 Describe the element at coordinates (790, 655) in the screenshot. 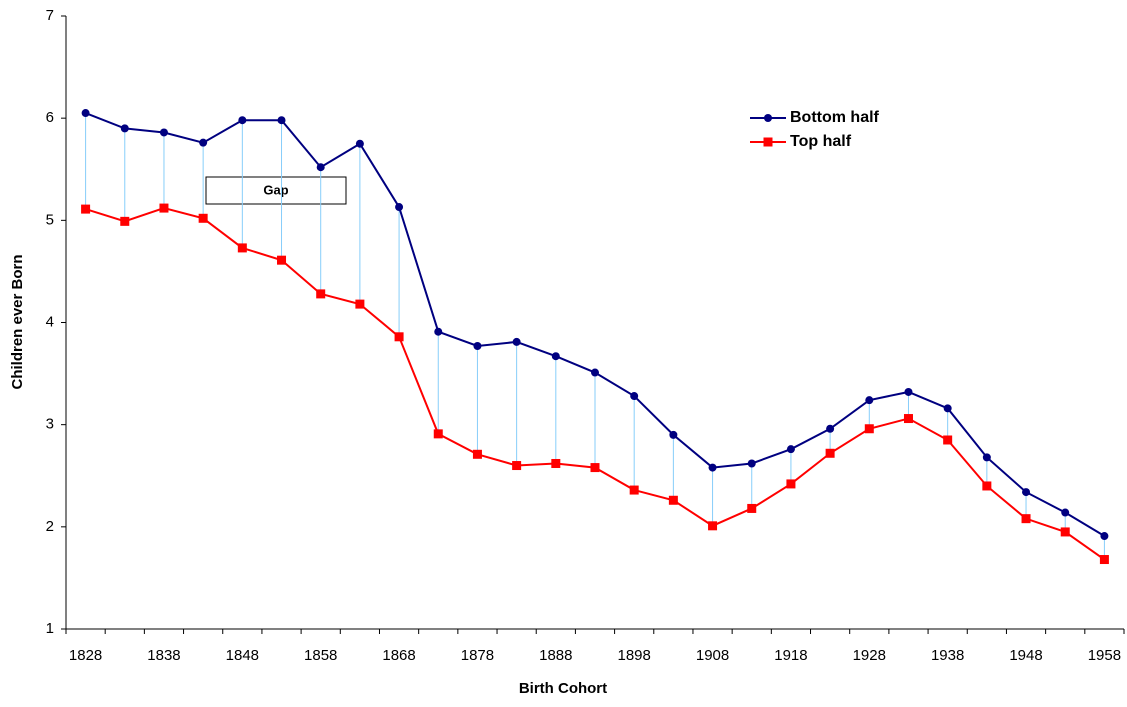

I see `x-tick-label: 1918` at that location.